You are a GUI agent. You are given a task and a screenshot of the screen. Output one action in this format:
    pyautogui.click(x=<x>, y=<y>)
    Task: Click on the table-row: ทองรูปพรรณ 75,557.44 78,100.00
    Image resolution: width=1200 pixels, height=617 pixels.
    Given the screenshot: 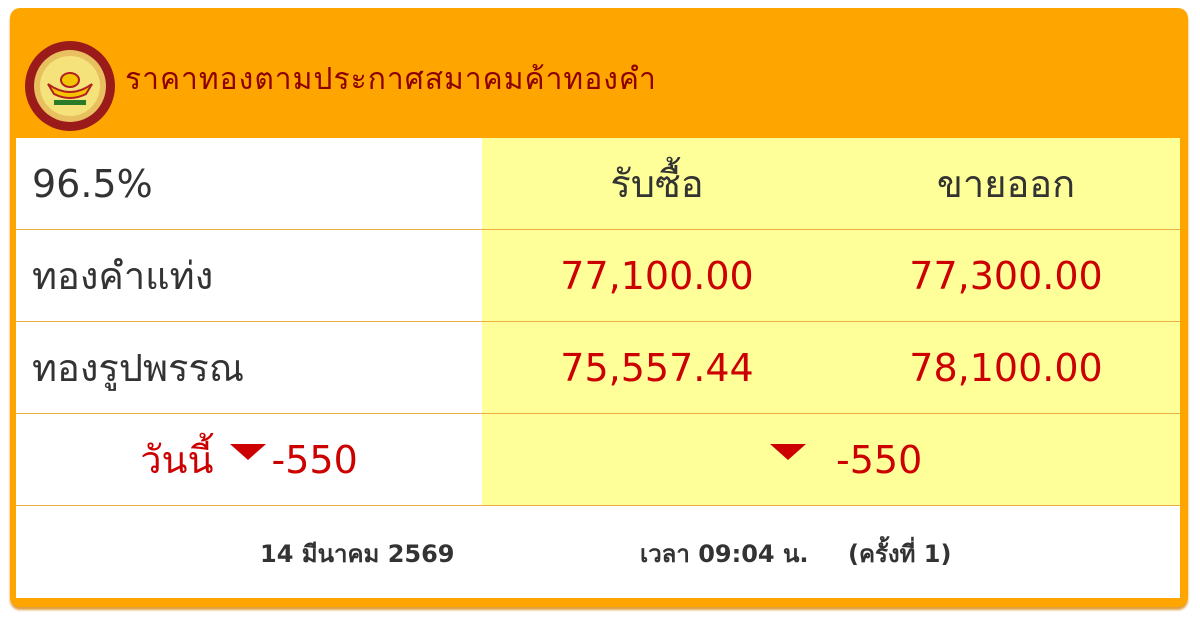 What is the action you would take?
    pyautogui.click(x=598, y=368)
    